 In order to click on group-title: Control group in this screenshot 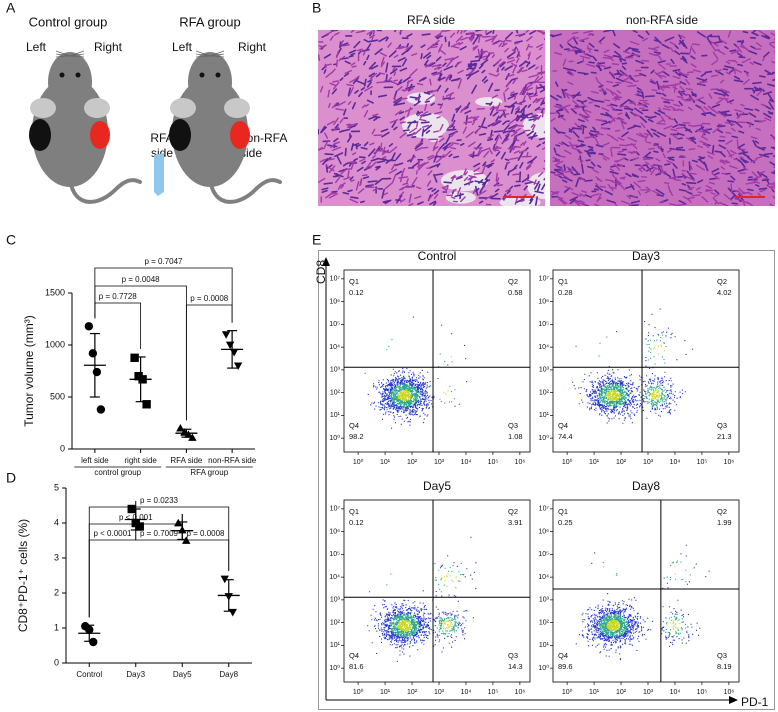, I will do `click(68, 21)`.